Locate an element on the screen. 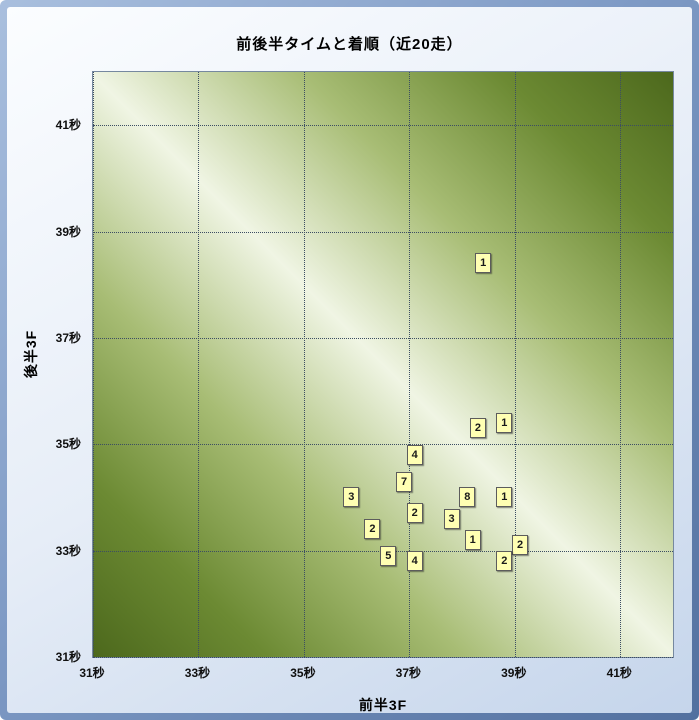 The image size is (699, 720). x-tick-label: 39秒 is located at coordinates (514, 673).